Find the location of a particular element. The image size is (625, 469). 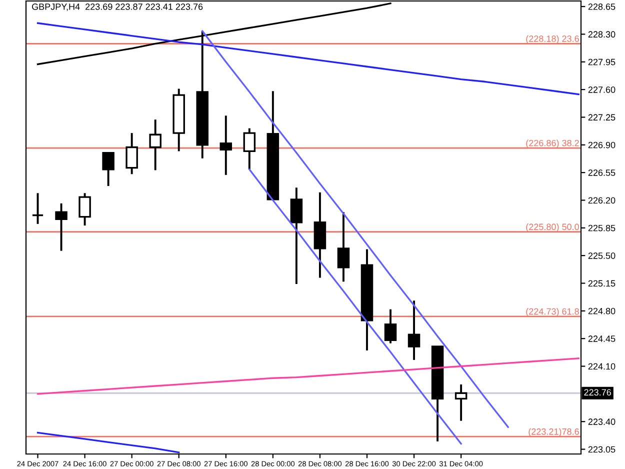

ref-line-label: (223.21)78.6 is located at coordinates (553, 432).